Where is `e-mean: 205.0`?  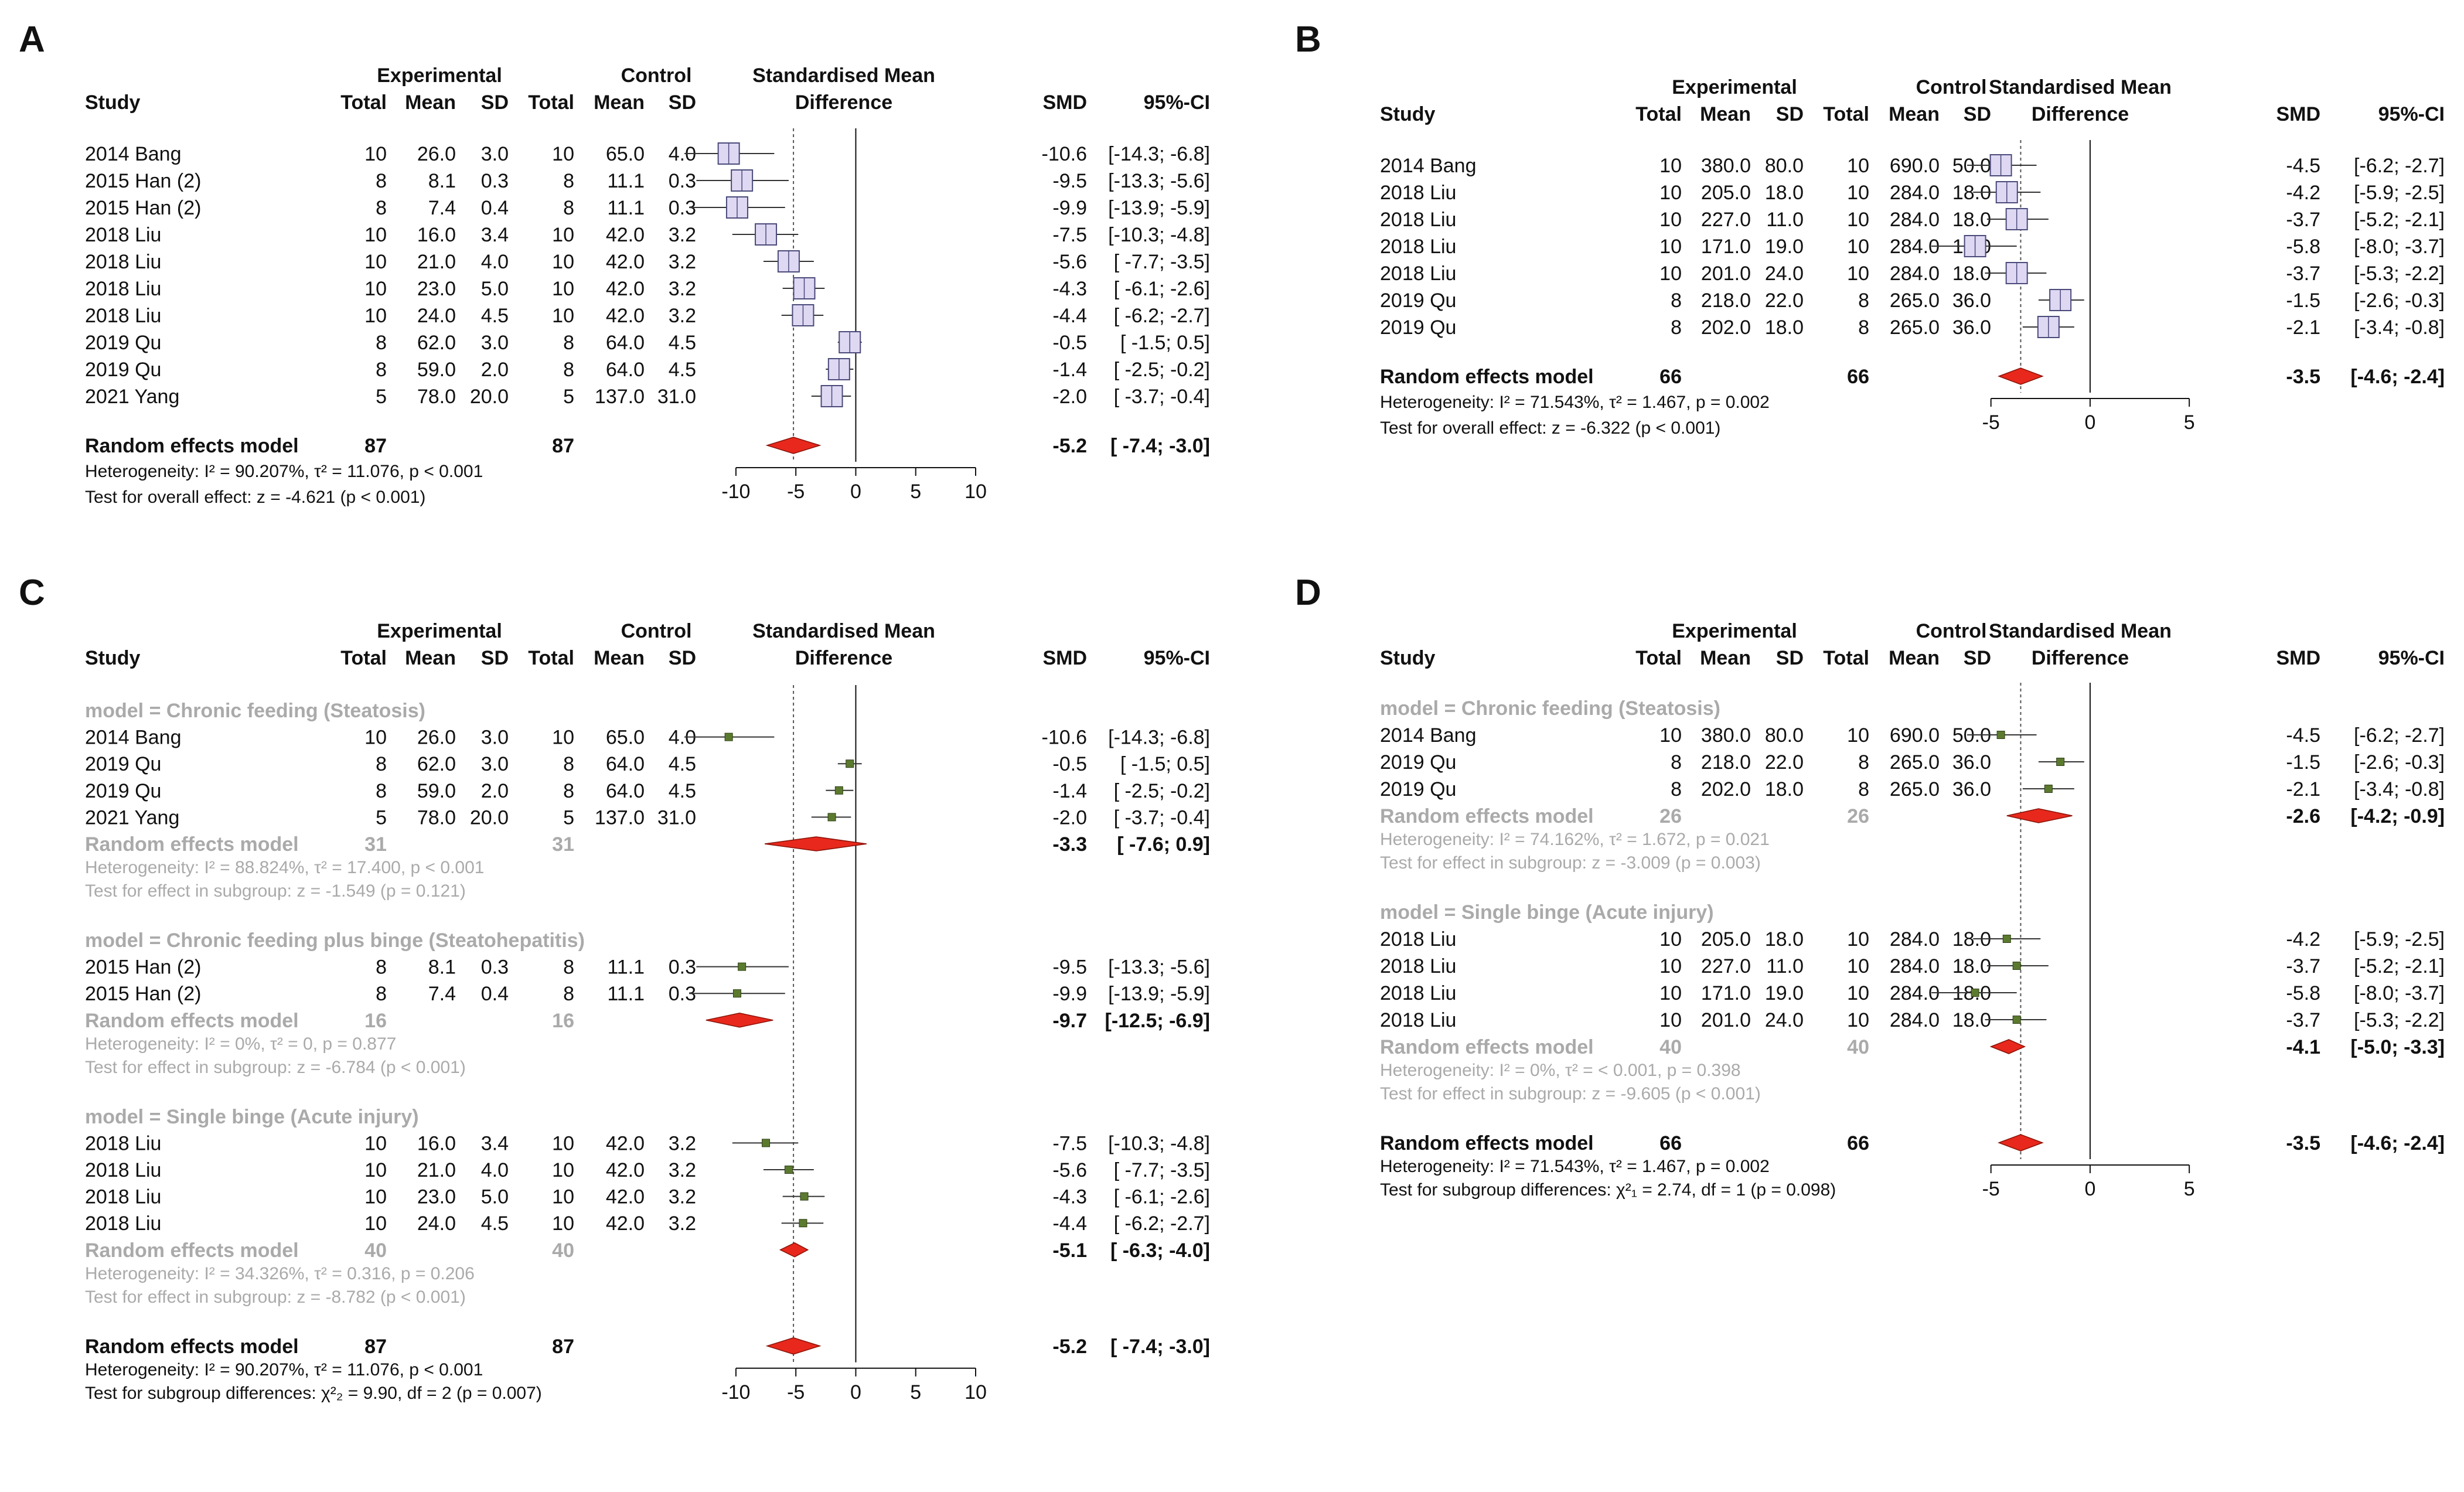 e-mean: 205.0 is located at coordinates (1726, 939).